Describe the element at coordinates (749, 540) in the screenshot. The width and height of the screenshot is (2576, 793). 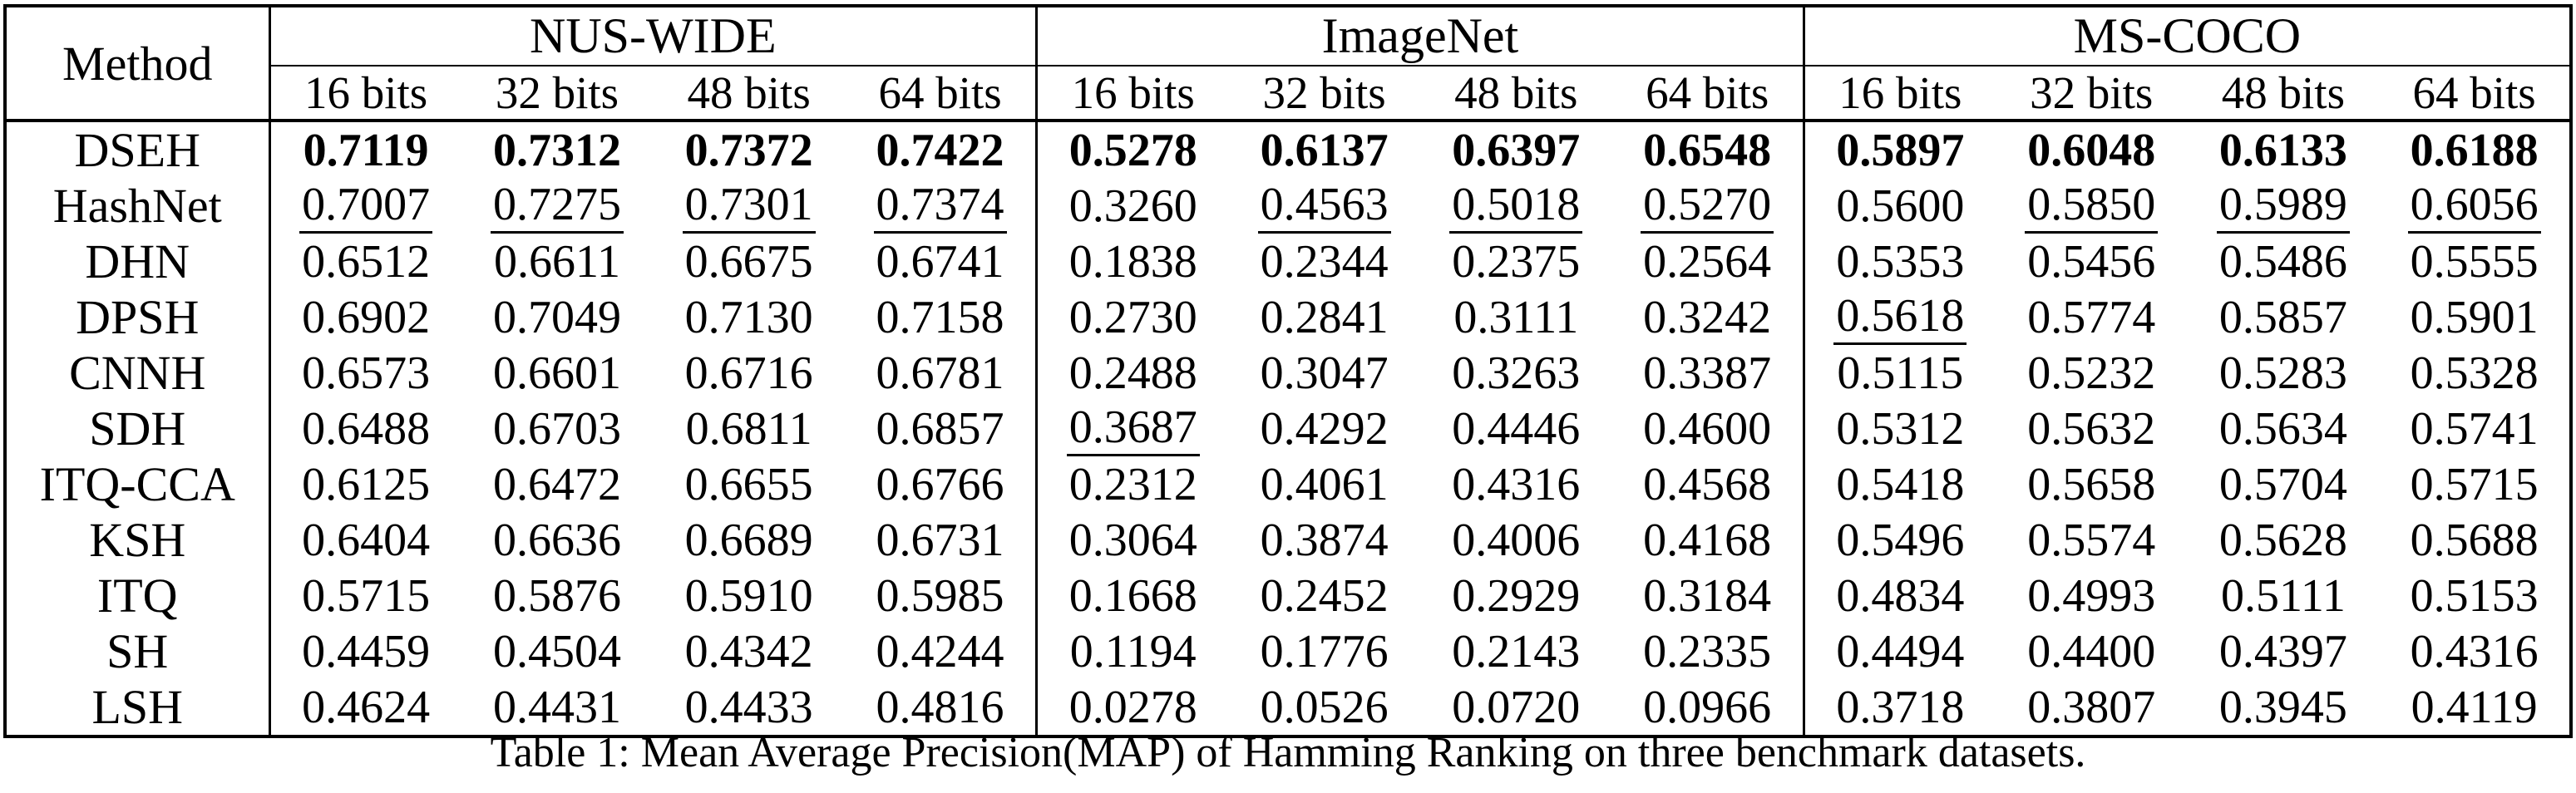
I see `value-cell: 0.6689` at that location.